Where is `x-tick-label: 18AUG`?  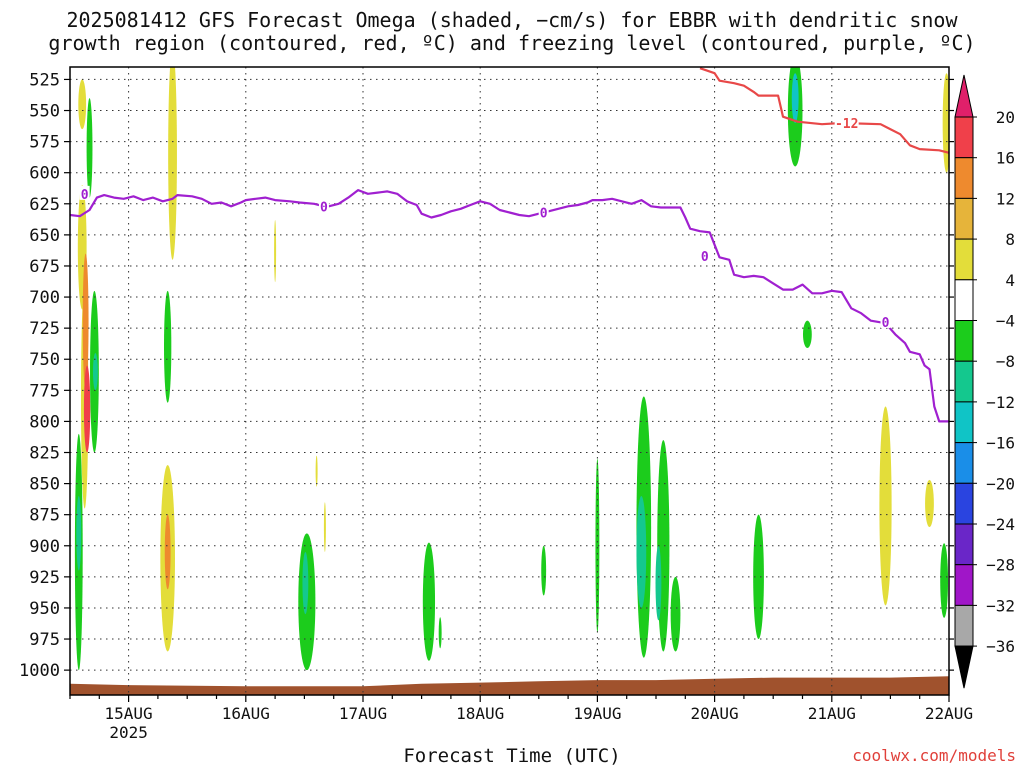
x-tick-label: 18AUG is located at coordinates (480, 713).